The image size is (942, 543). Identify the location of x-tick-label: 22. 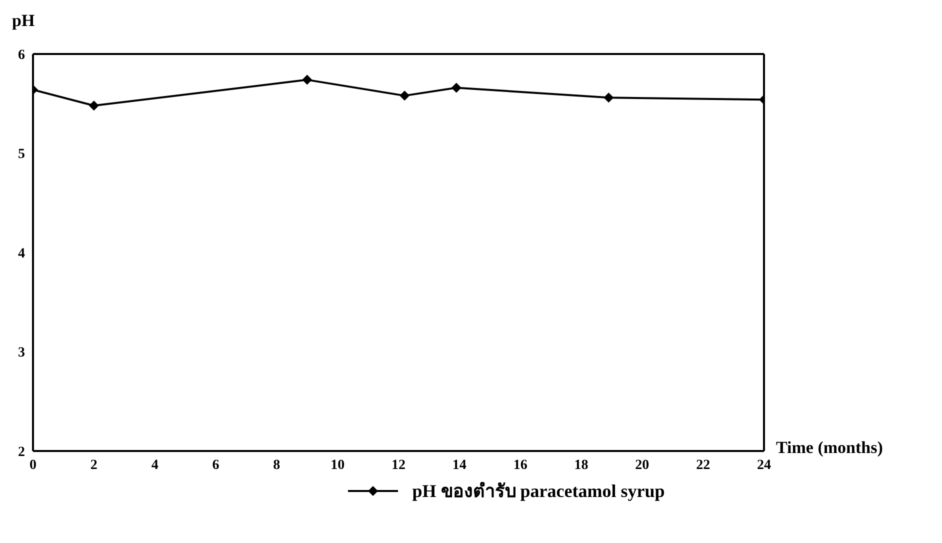
(703, 465).